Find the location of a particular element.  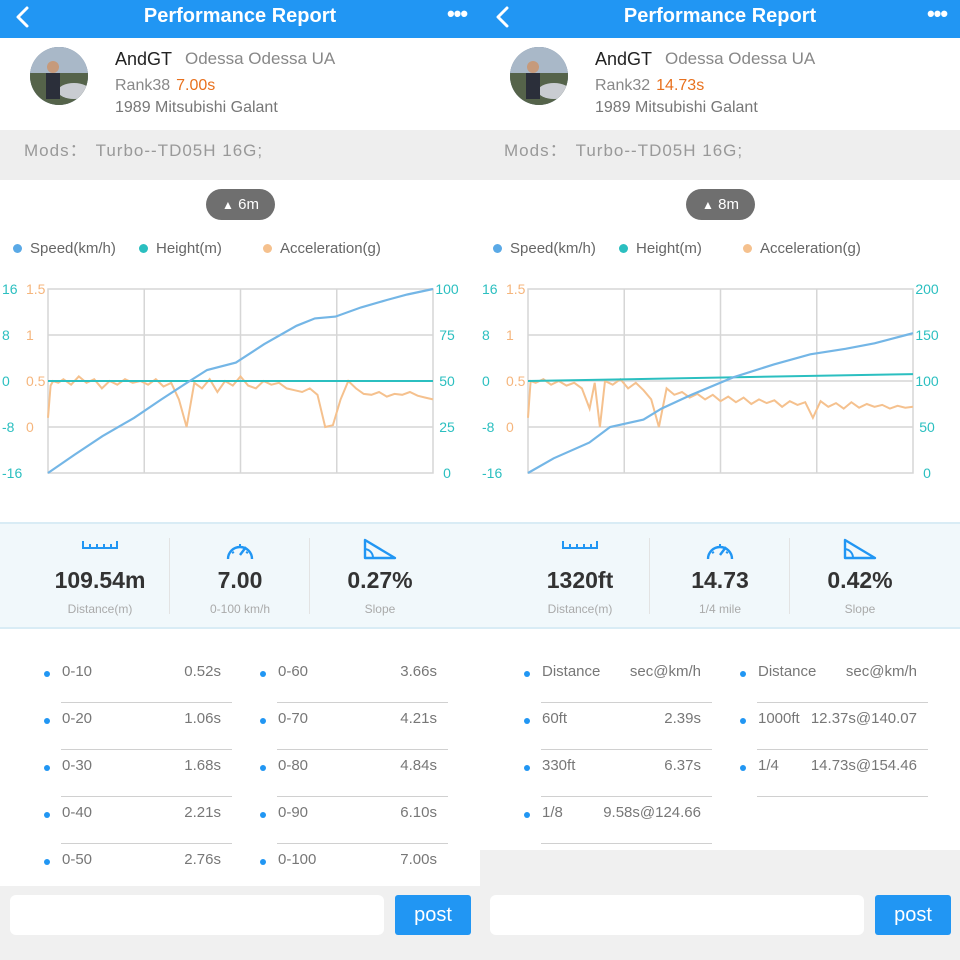

accel-axis-tick: 0.5 is located at coordinates (516, 381).